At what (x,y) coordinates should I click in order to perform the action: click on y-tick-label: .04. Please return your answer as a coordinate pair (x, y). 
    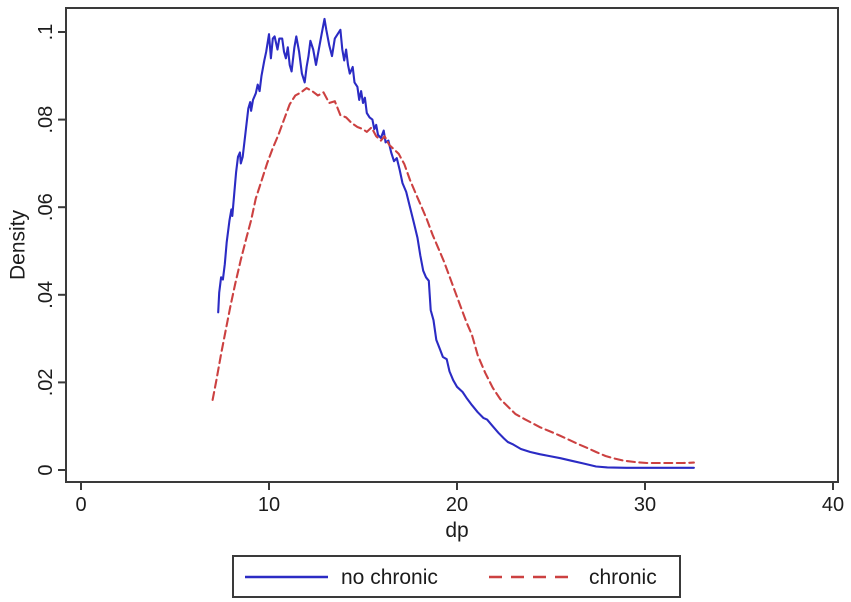
    Looking at the image, I should click on (46, 295).